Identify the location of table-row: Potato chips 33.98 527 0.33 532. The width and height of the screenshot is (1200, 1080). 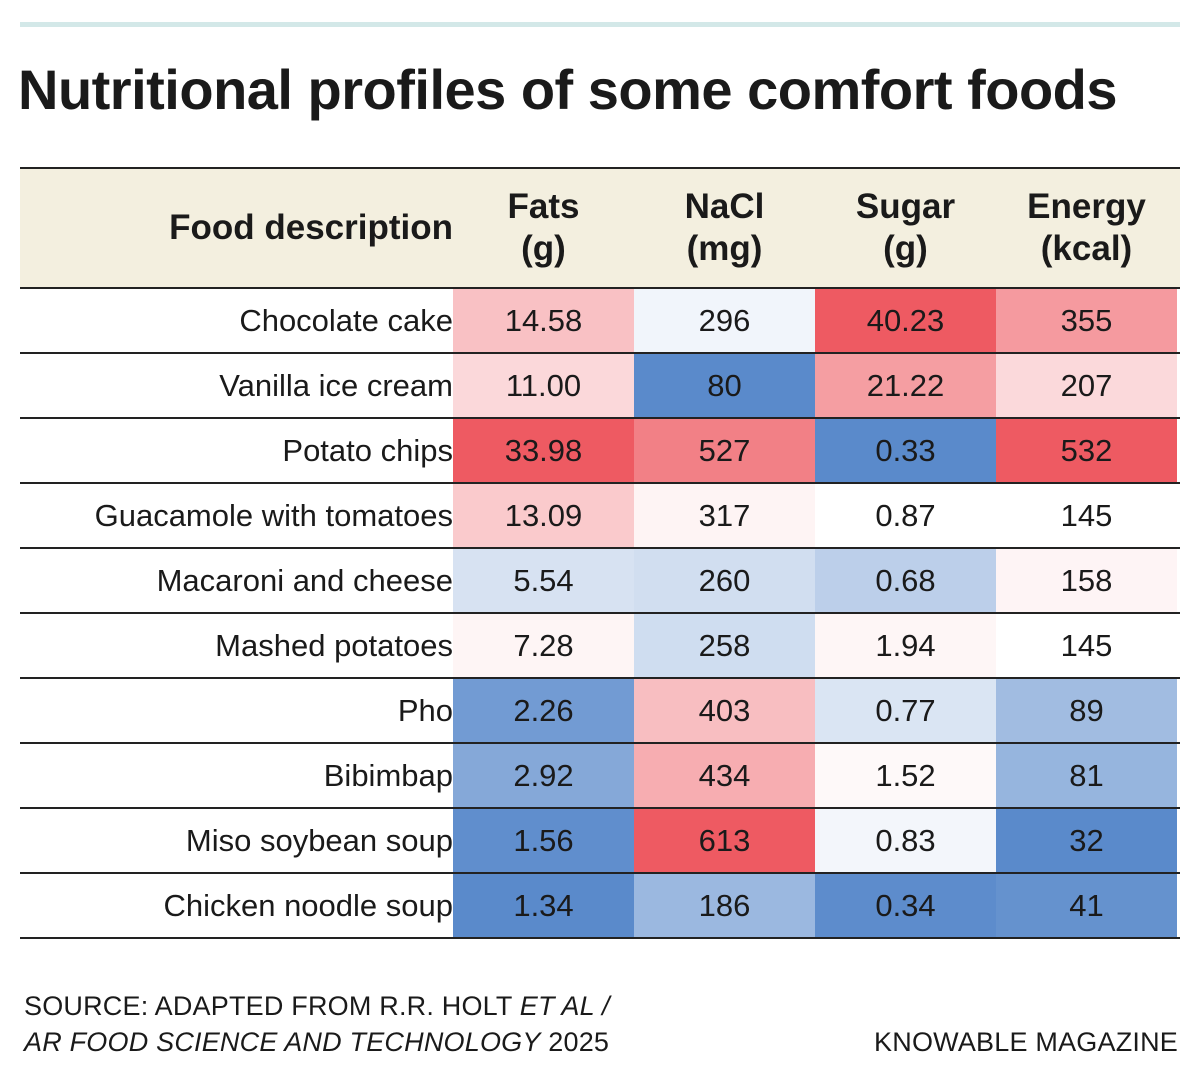
(600, 451).